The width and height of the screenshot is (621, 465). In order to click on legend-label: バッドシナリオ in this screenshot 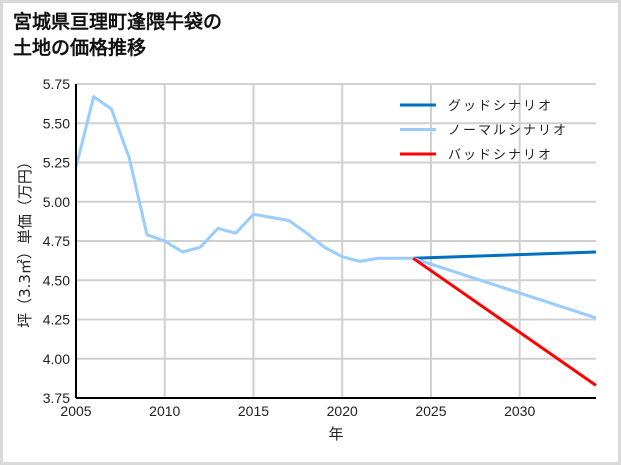, I will do `click(500, 155)`.